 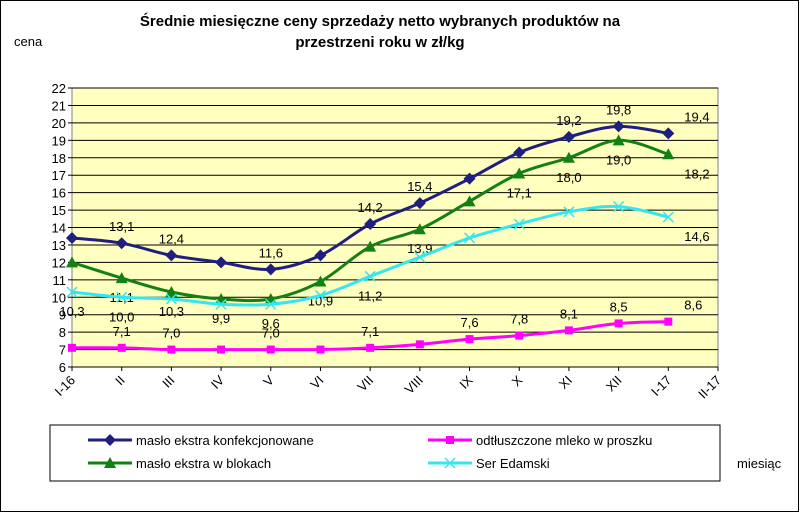 What do you see at coordinates (59, 158) in the screenshot?
I see `y-tick-label: 18` at bounding box center [59, 158].